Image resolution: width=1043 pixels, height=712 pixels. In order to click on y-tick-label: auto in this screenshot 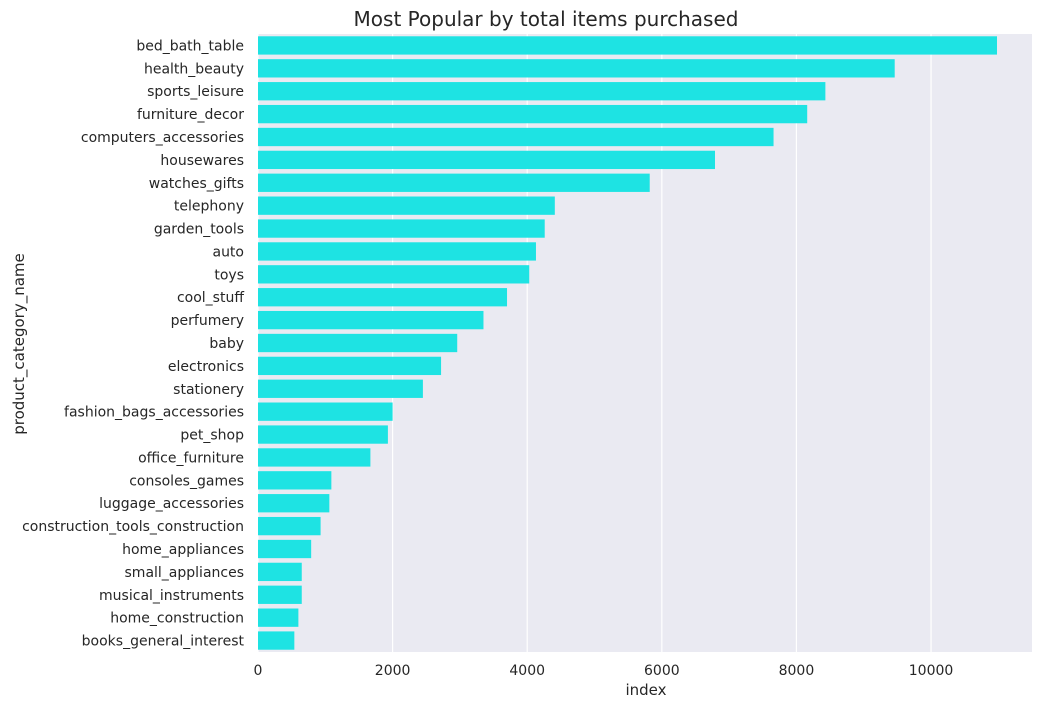, I will do `click(228, 252)`.